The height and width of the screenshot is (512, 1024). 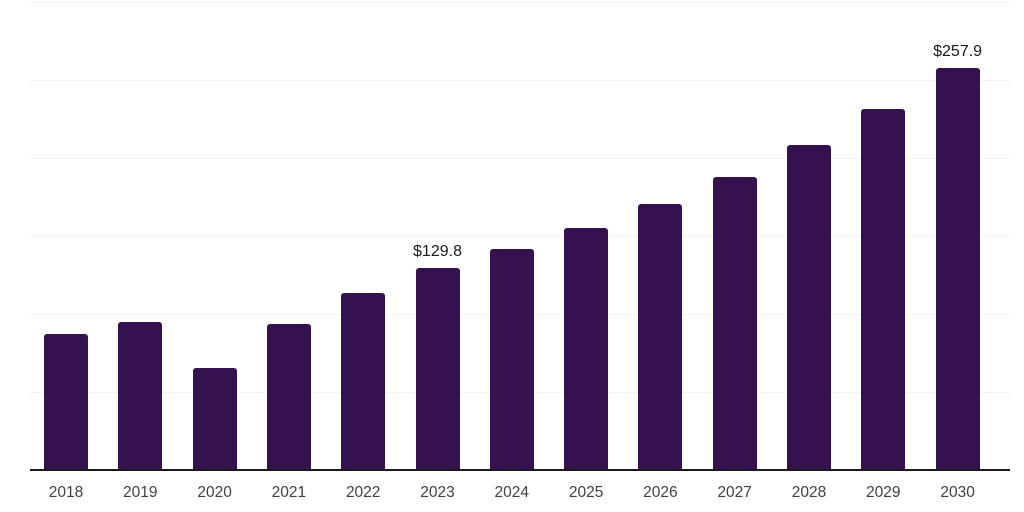 What do you see at coordinates (140, 492) in the screenshot?
I see `x-tick-label-2019: 2019` at bounding box center [140, 492].